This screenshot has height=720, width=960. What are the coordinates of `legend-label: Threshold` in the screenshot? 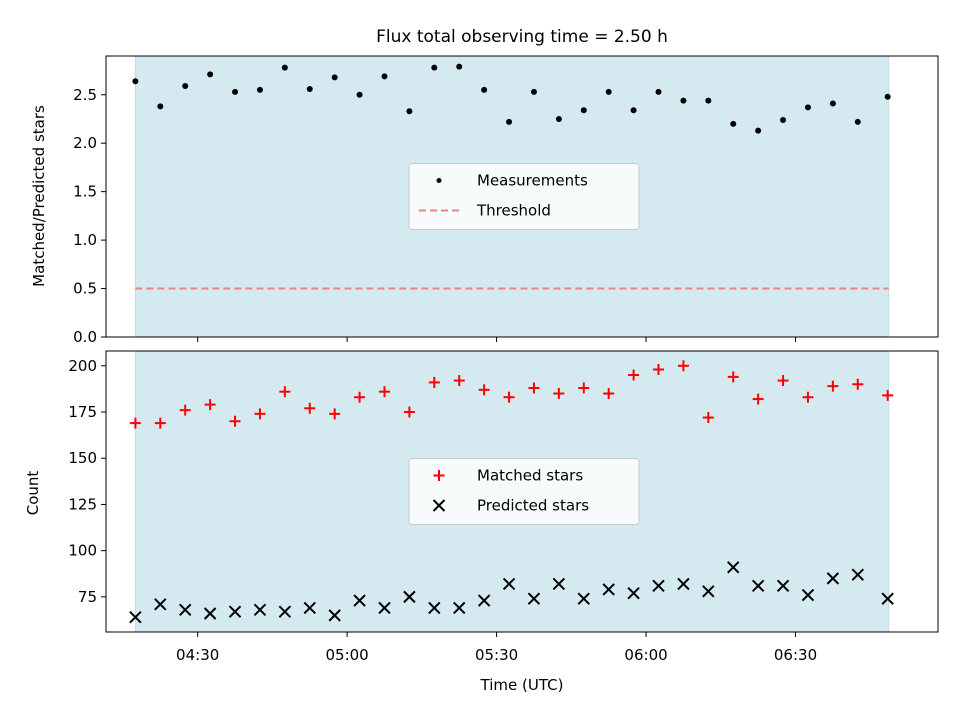 It's located at (513, 211).